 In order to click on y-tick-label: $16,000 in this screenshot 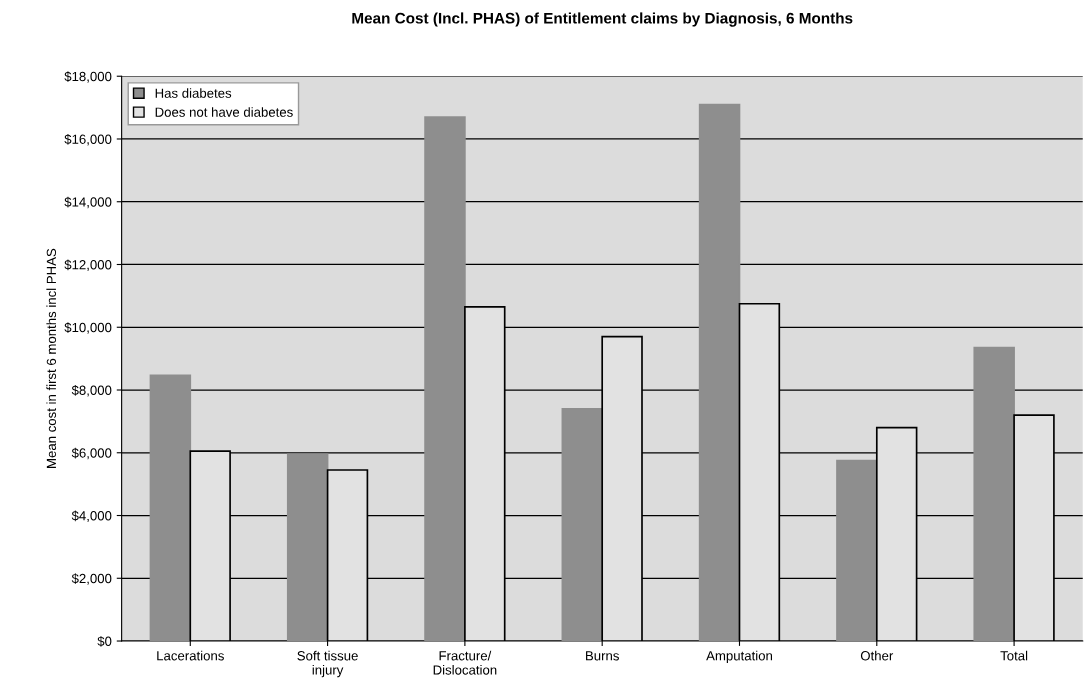, I will do `click(88, 140)`.